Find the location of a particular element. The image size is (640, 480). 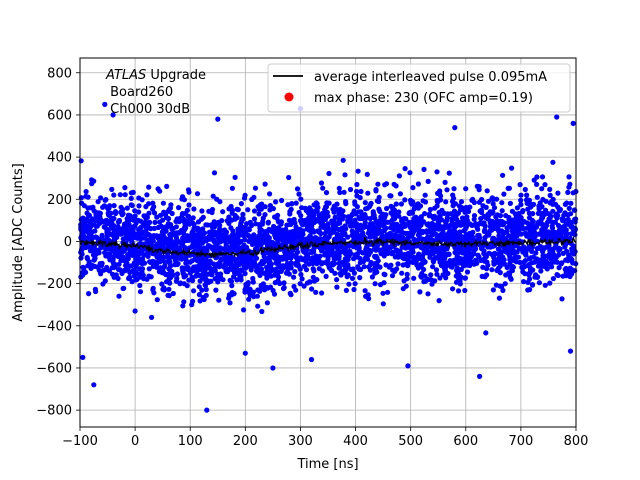

x-tick-label-5: 400 is located at coordinates (355, 441).